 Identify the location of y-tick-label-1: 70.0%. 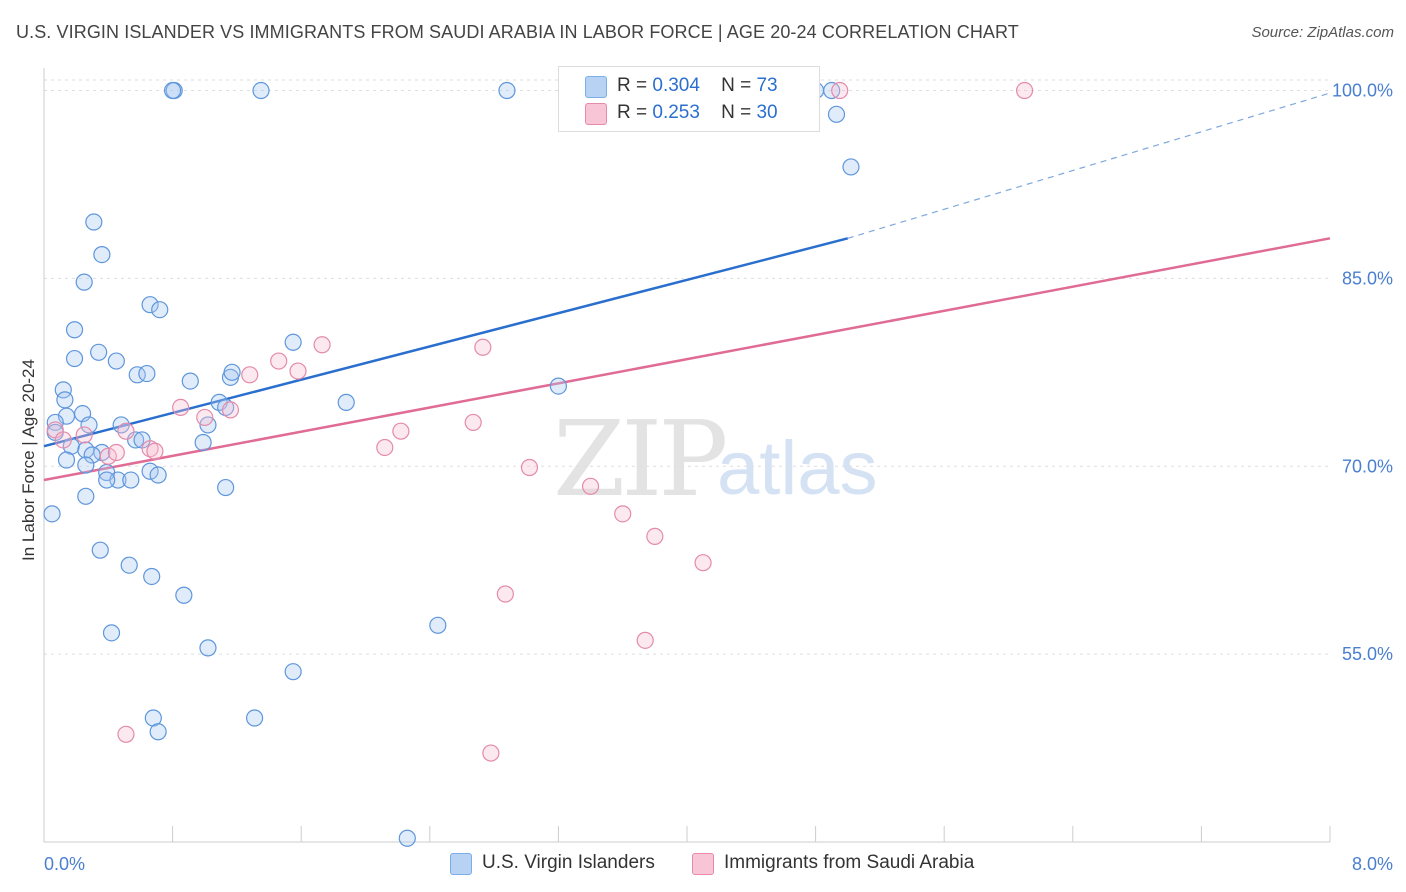
(1367, 466).